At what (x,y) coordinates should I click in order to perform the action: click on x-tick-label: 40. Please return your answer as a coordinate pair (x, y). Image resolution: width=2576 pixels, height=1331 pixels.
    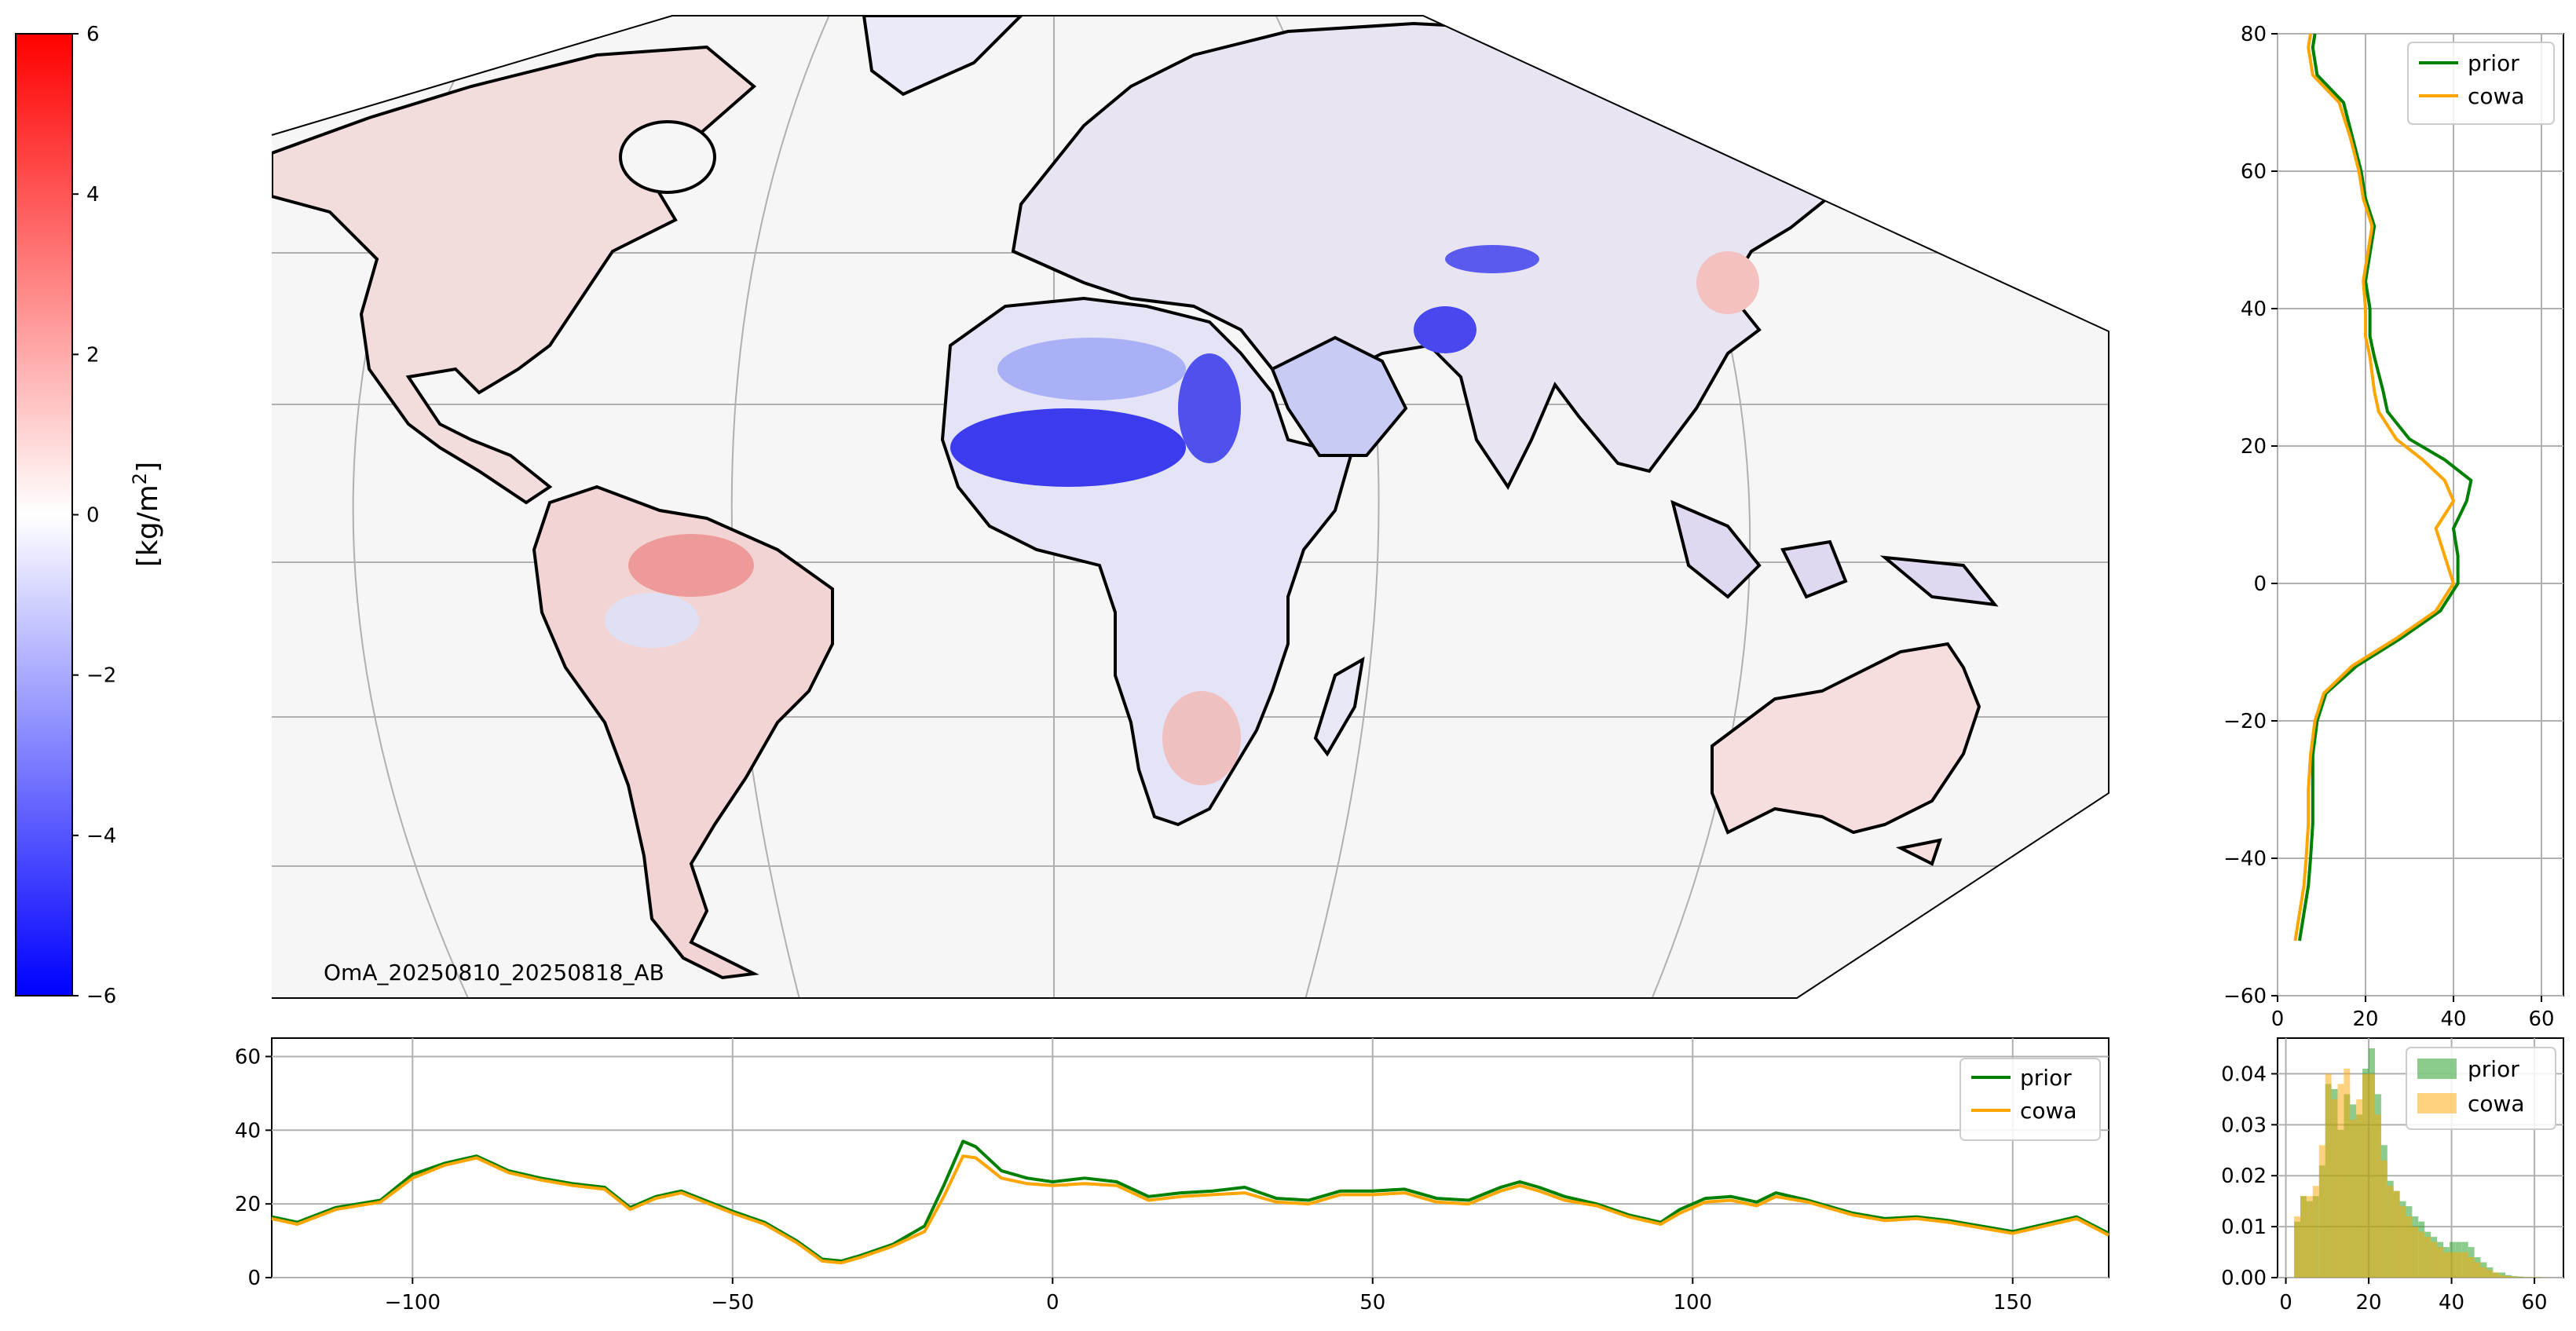
    Looking at the image, I should click on (2451, 1303).